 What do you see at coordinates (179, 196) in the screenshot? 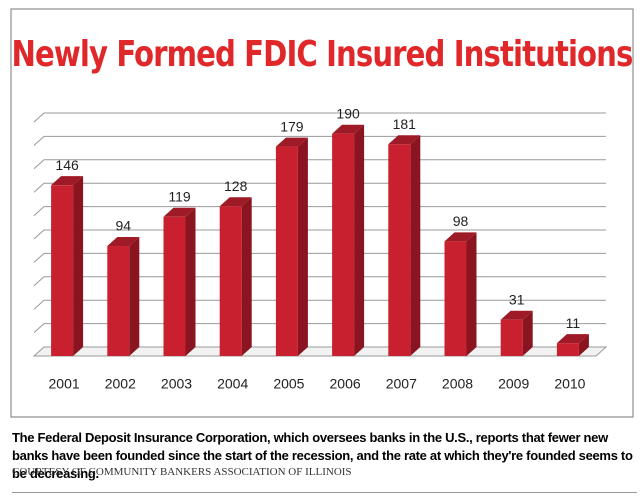
I see `value-label: 119` at bounding box center [179, 196].